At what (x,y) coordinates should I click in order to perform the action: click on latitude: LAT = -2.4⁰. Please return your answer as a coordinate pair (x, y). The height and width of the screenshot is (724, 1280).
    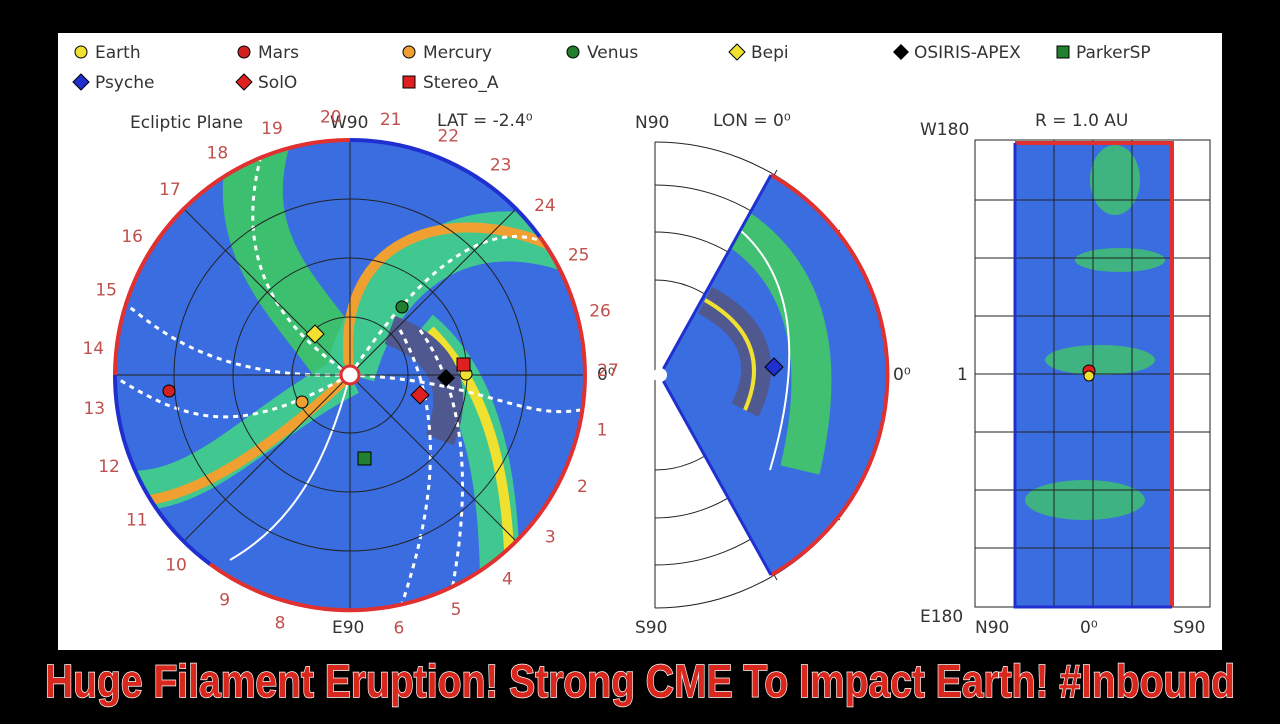
    Looking at the image, I should click on (485, 121).